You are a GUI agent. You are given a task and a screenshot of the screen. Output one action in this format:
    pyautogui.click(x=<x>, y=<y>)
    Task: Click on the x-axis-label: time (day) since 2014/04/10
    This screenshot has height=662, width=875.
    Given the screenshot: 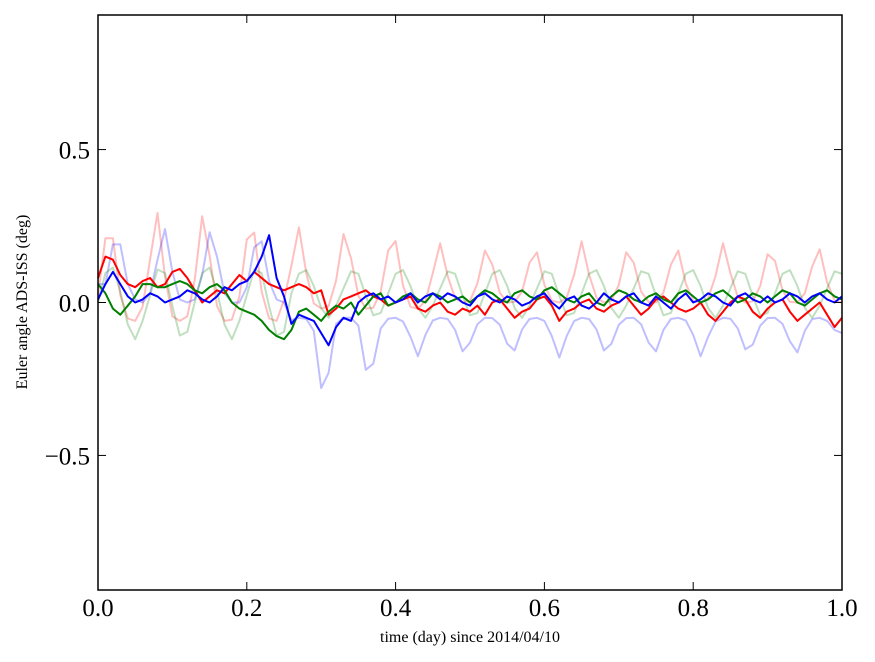 What is the action you would take?
    pyautogui.click(x=470, y=637)
    